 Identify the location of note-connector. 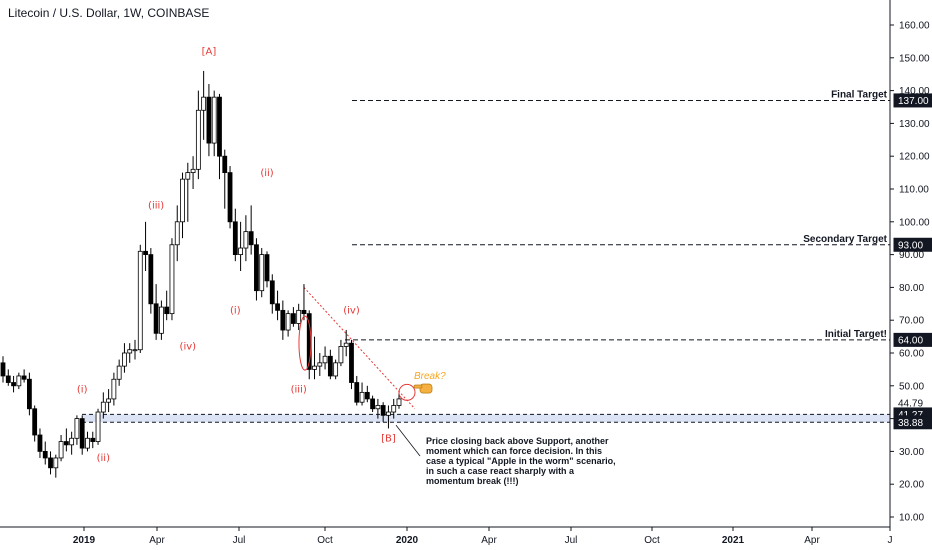
(408, 440).